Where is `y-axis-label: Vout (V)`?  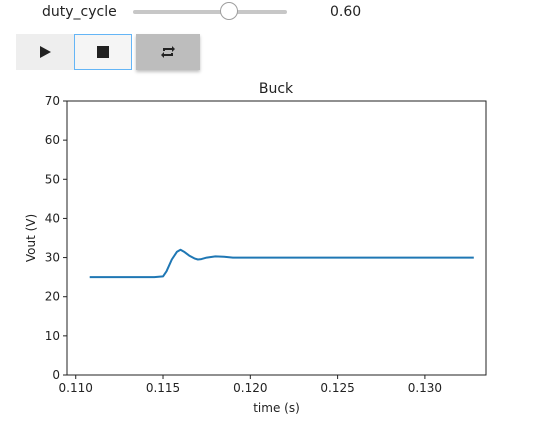 y-axis-label: Vout (V) is located at coordinates (31, 238).